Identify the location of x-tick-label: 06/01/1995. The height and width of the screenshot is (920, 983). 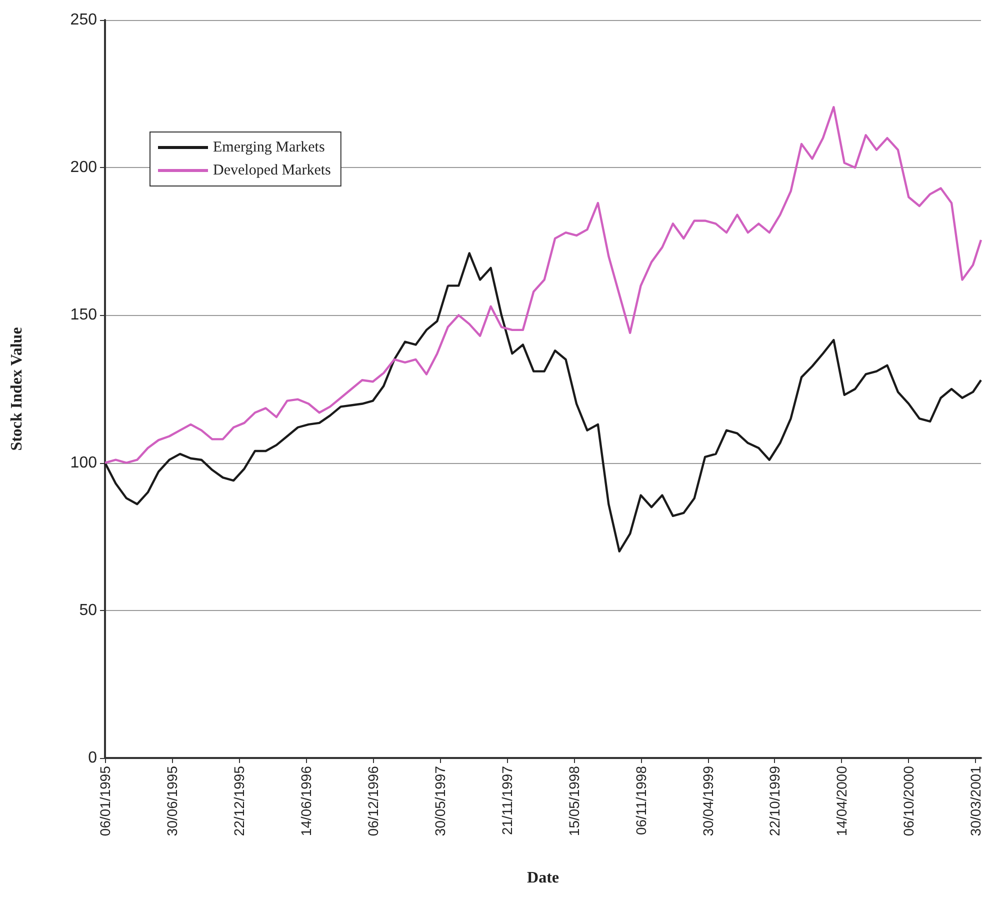
(105, 801).